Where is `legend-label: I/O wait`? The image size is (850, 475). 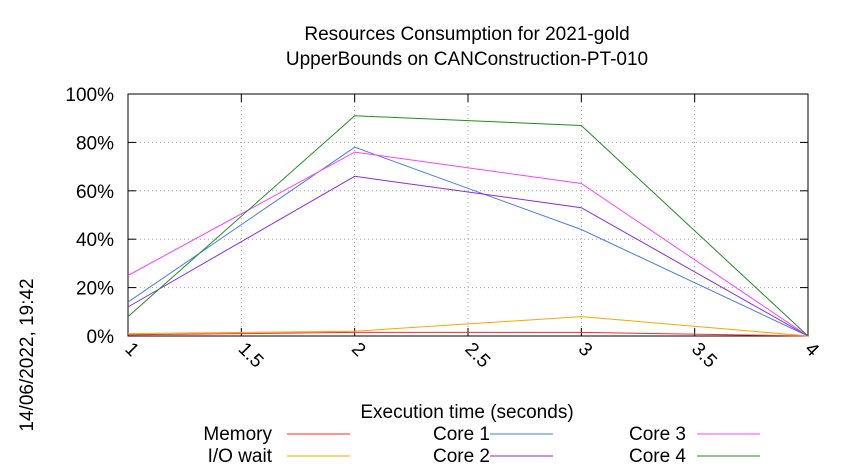
legend-label: I/O wait is located at coordinates (240, 456).